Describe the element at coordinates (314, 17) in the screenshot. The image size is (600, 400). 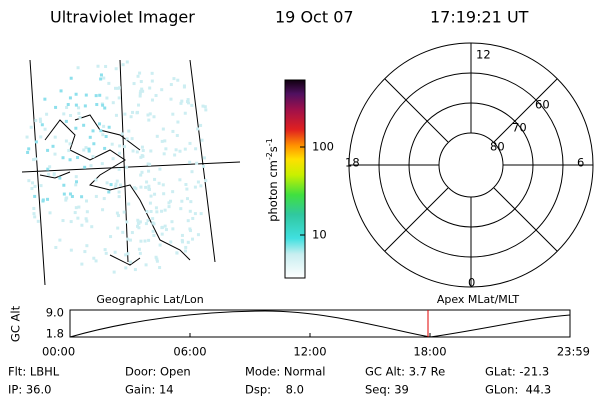
I see `date: 19 Oct 07` at that location.